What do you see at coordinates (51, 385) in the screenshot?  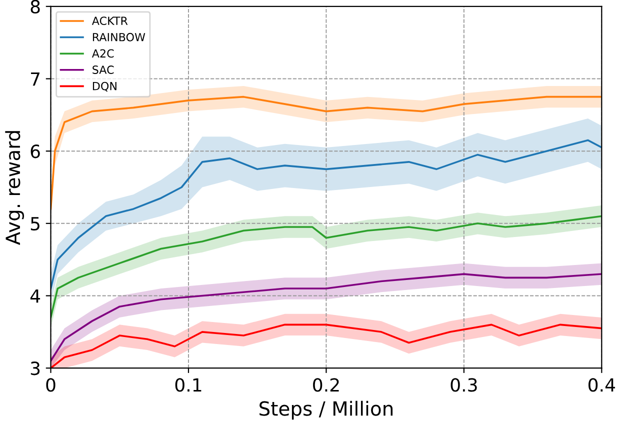 I see `x-tick-label: 0` at bounding box center [51, 385].